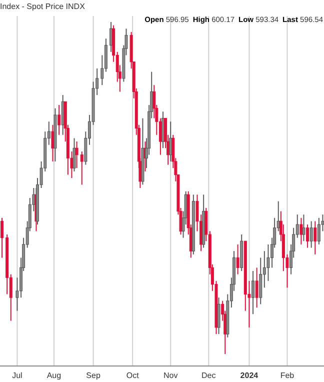 This screenshot has width=324, height=382. I want to click on x-tick-label: Aug, so click(54, 375).